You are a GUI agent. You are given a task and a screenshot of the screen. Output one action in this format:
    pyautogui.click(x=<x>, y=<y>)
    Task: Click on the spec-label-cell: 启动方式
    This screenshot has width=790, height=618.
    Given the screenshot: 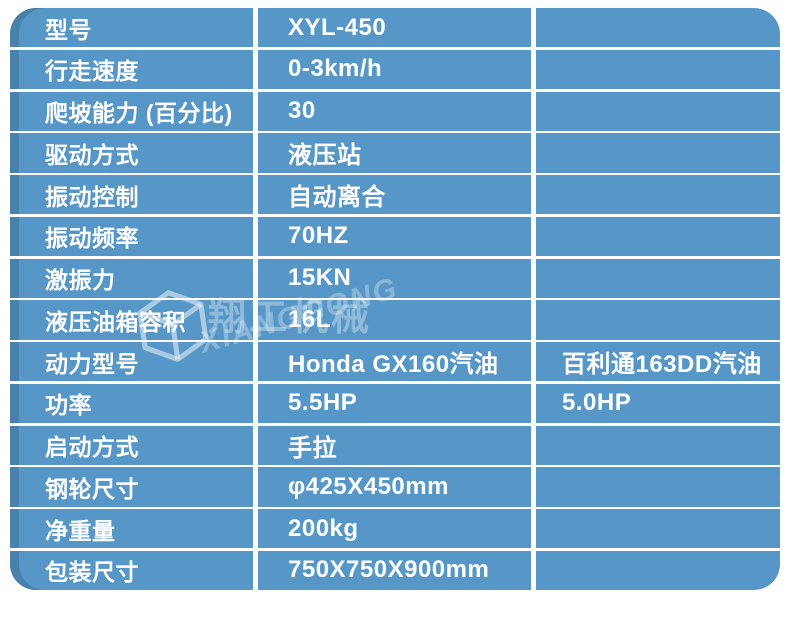 What is the action you would take?
    pyautogui.click(x=131, y=445)
    